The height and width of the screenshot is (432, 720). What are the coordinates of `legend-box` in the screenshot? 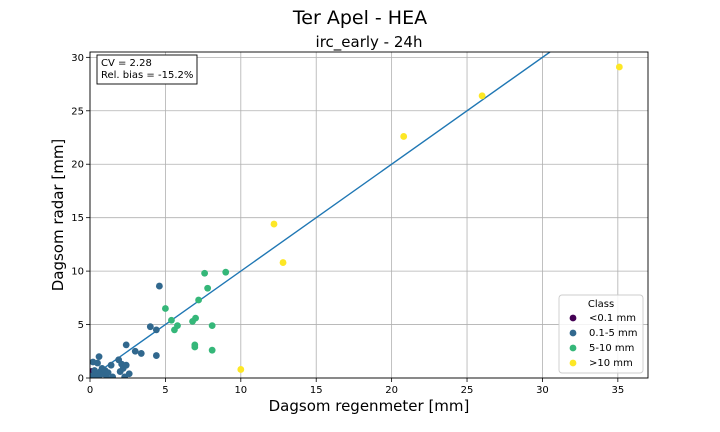 It's located at (601, 334).